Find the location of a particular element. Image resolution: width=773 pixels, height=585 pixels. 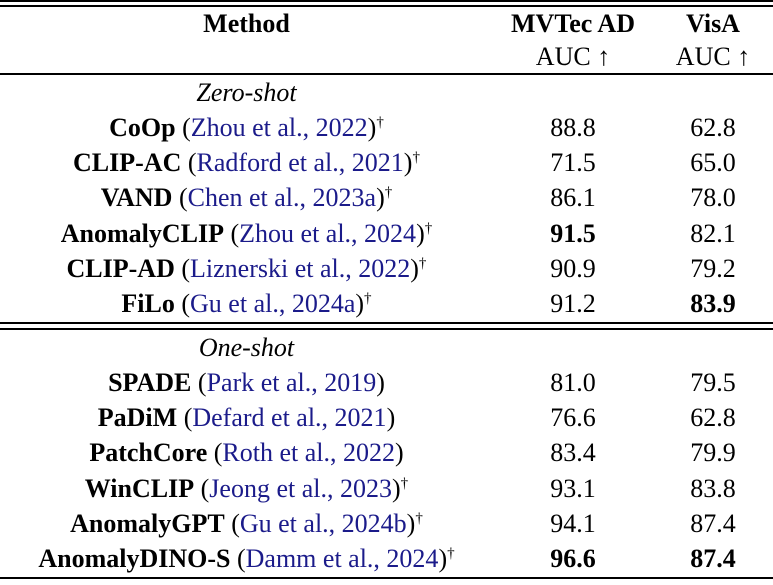

citation-link: Damm et al., 2024 is located at coordinates (342, 559).